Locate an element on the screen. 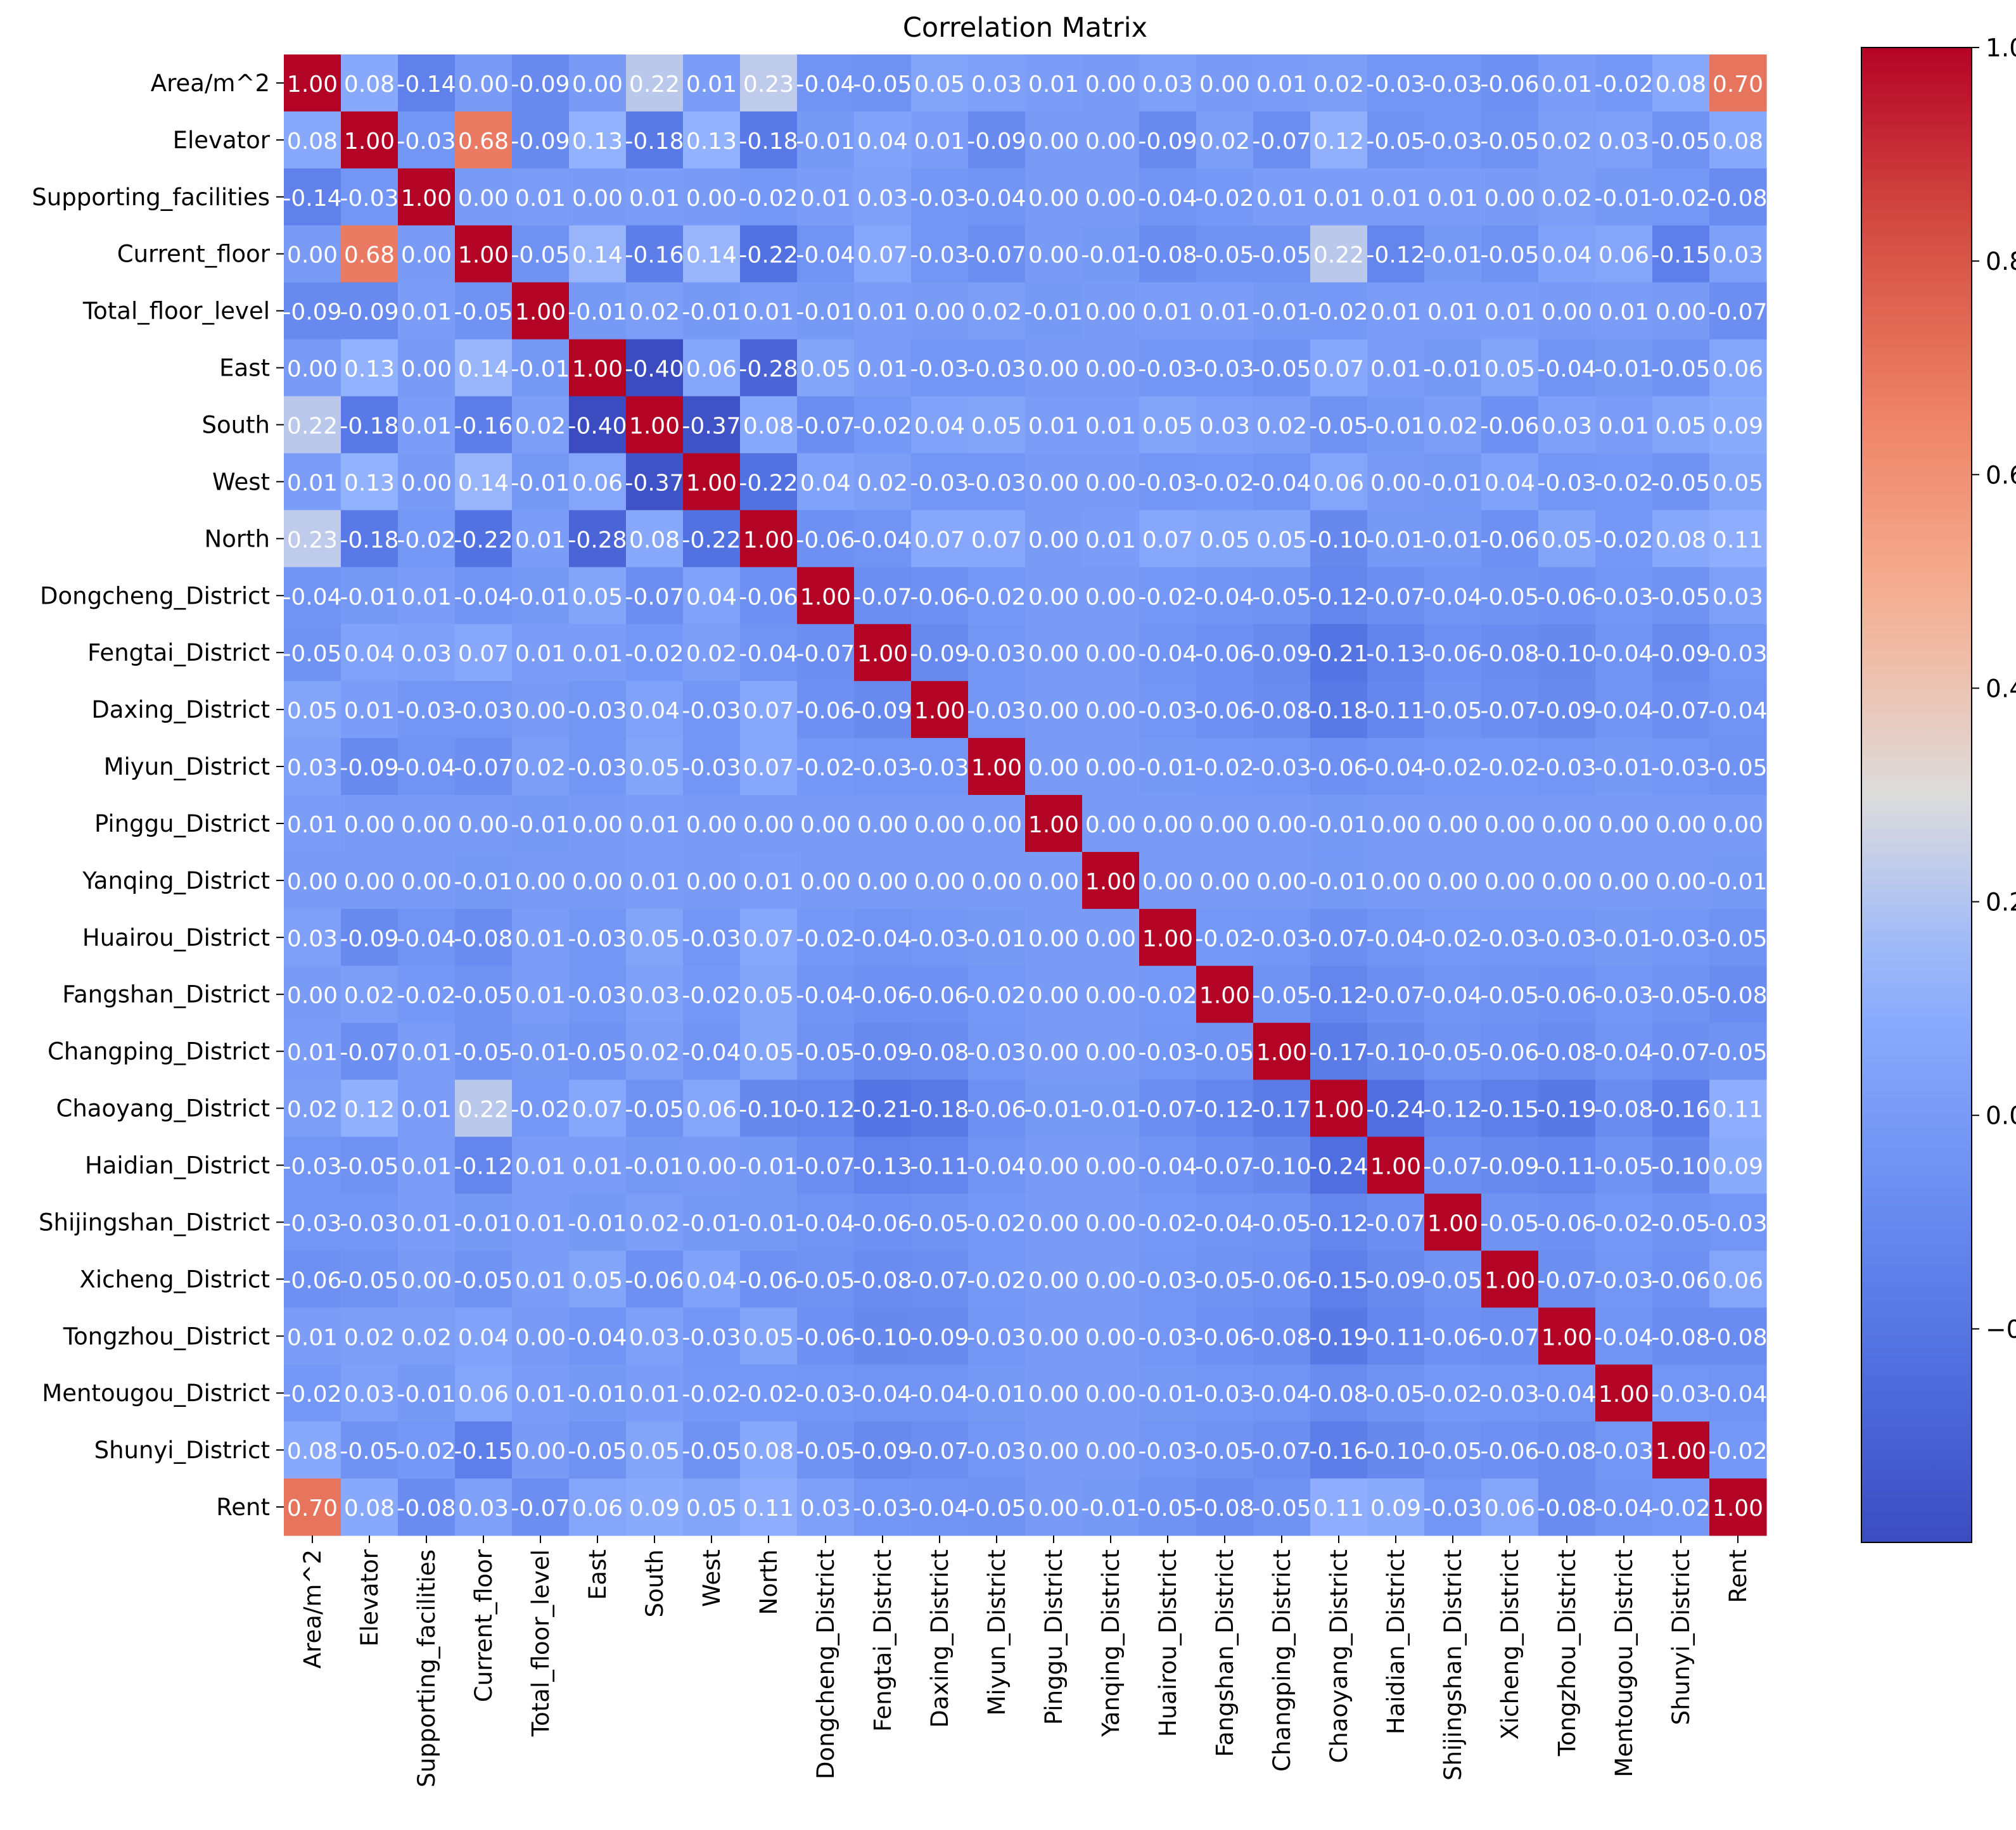  cell-value-label: -0.14 is located at coordinates (312, 199).